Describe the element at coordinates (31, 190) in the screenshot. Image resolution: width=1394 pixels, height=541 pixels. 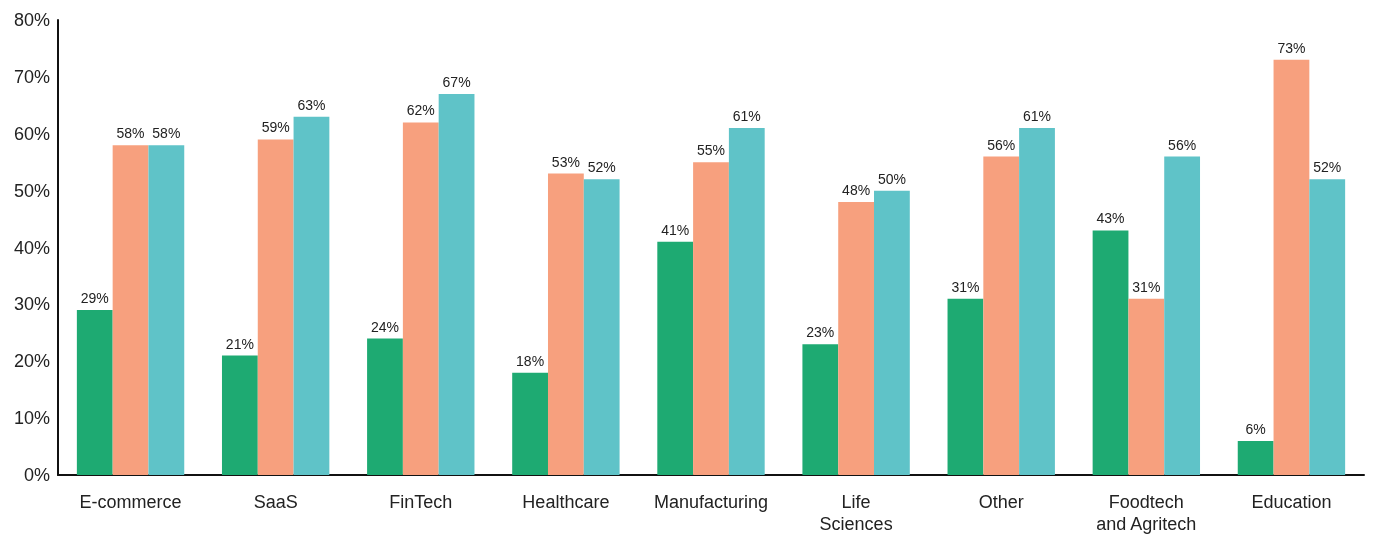
I see `y-tick-label: 50%` at that location.